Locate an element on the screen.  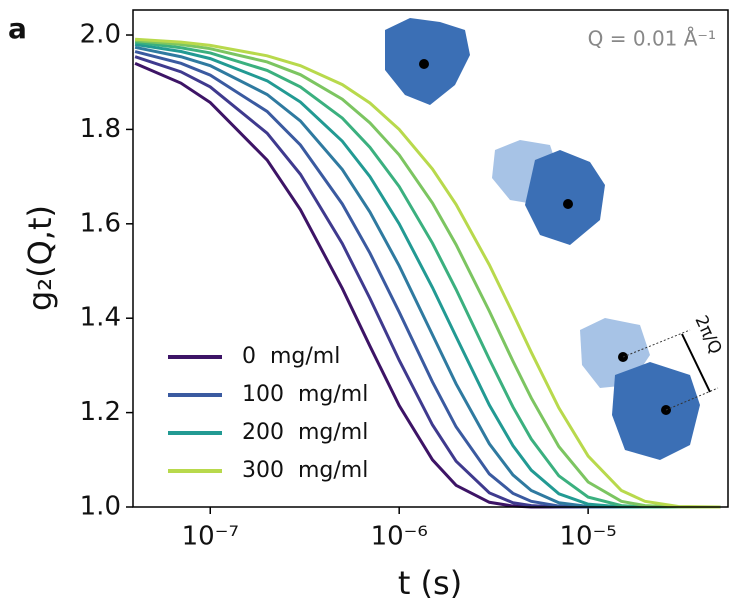
legend-label: 300 mg/ml is located at coordinates (305, 470).